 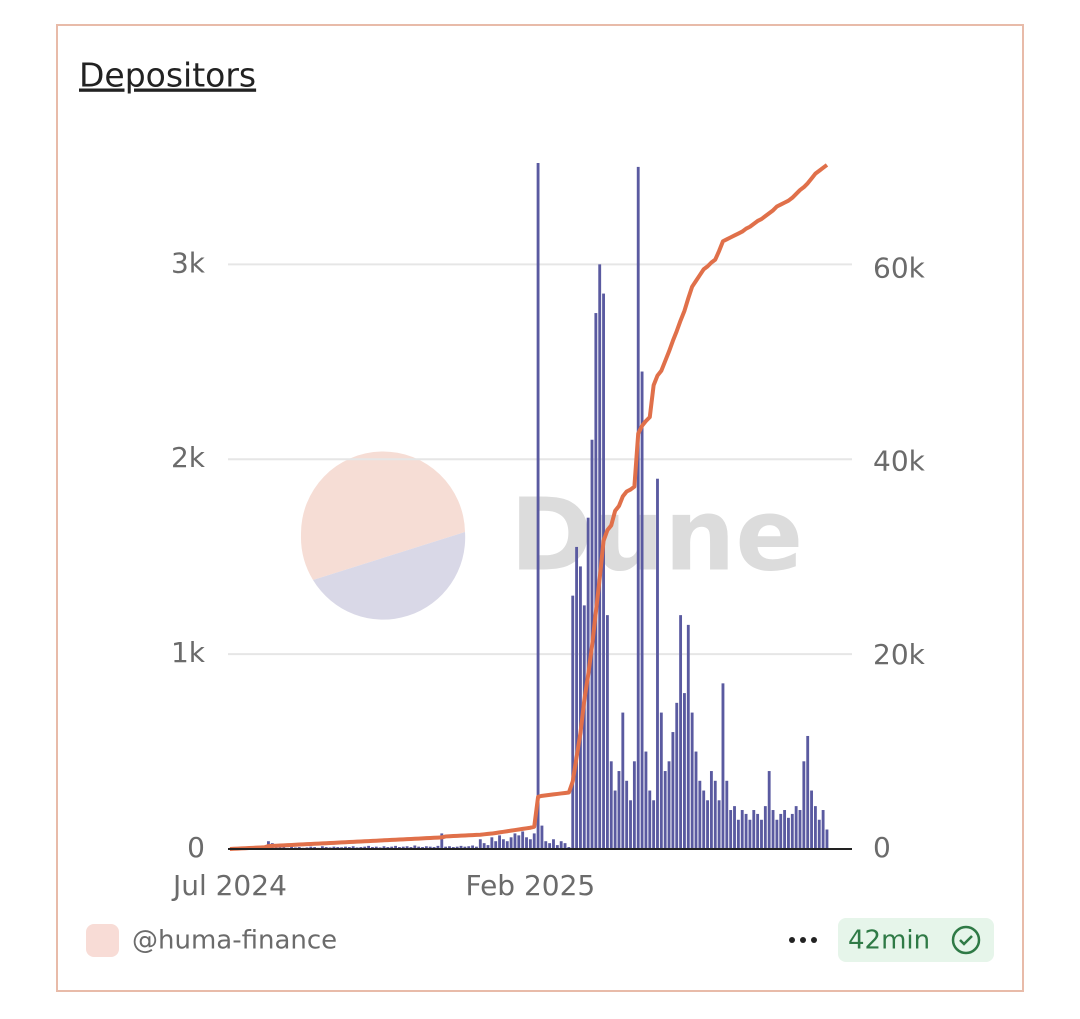 What do you see at coordinates (167, 75) in the screenshot?
I see `card-title: Depositors` at bounding box center [167, 75].